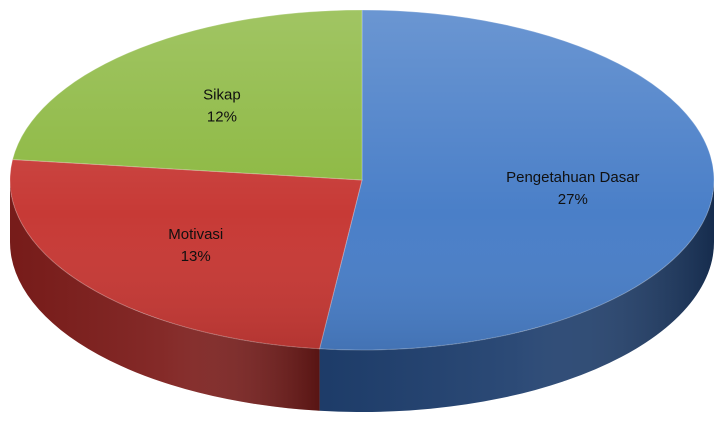 This screenshot has height=421, width=715. What do you see at coordinates (222, 106) in the screenshot?
I see `slice-label-sikap: Sikap 12%` at bounding box center [222, 106].